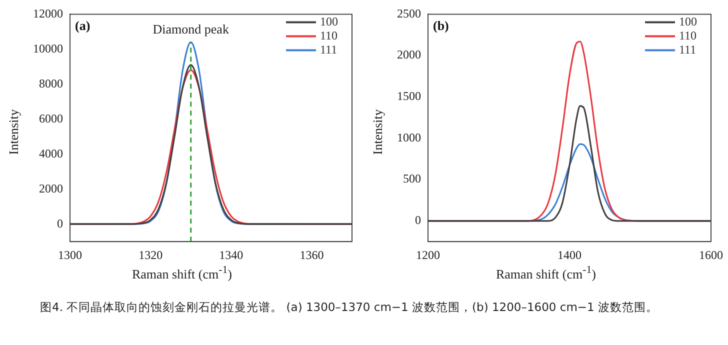 The width and height of the screenshot is (728, 345). What do you see at coordinates (48, 48) in the screenshot?
I see `y-tick-label: 10000` at bounding box center [48, 48].